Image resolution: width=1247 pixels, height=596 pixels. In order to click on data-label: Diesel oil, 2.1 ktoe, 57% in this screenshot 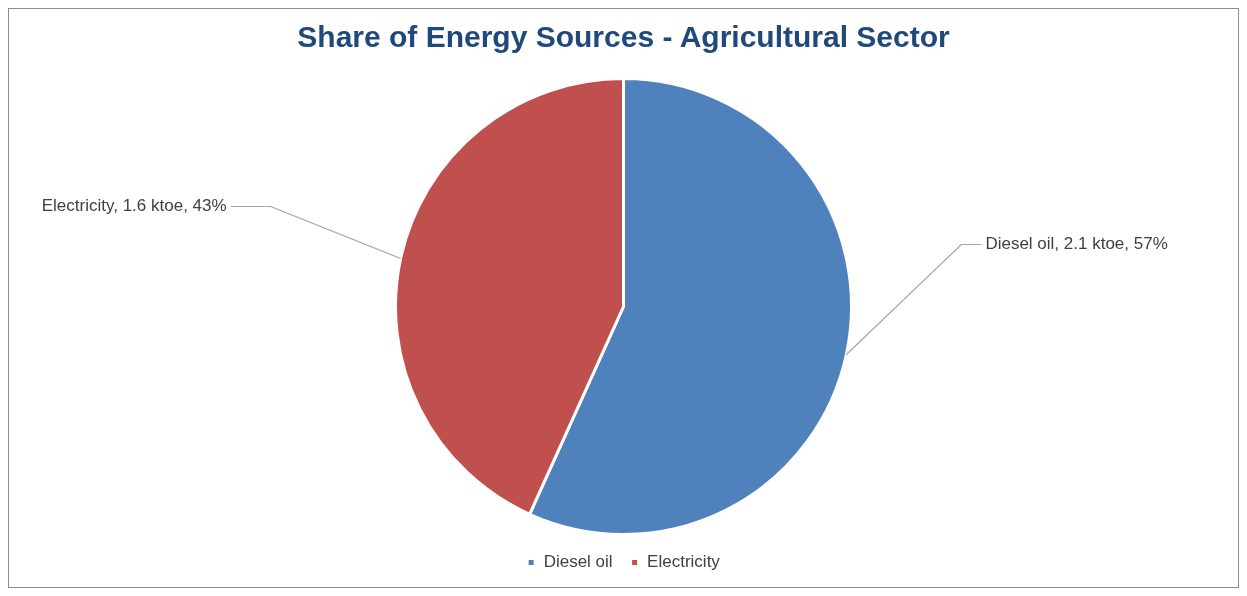, I will do `click(1076, 244)`.